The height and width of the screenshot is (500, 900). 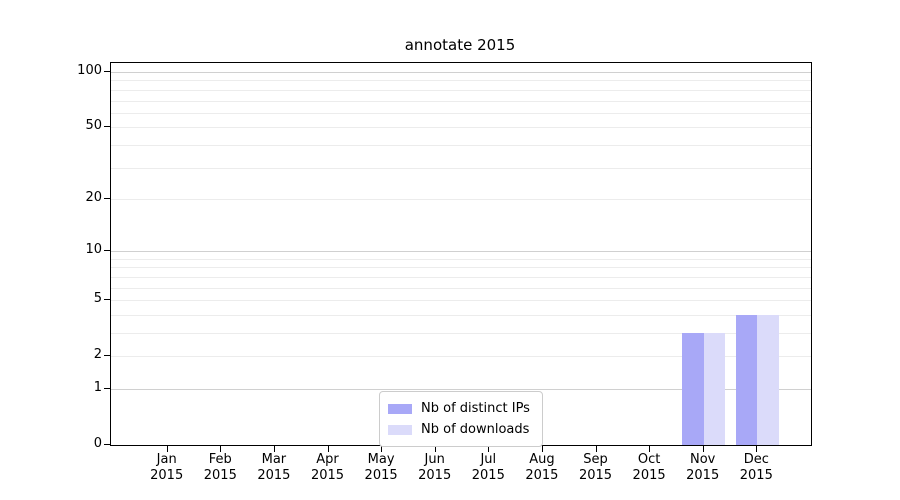 What do you see at coordinates (768, 379) in the screenshot?
I see `bar-downloads-dec` at bounding box center [768, 379].